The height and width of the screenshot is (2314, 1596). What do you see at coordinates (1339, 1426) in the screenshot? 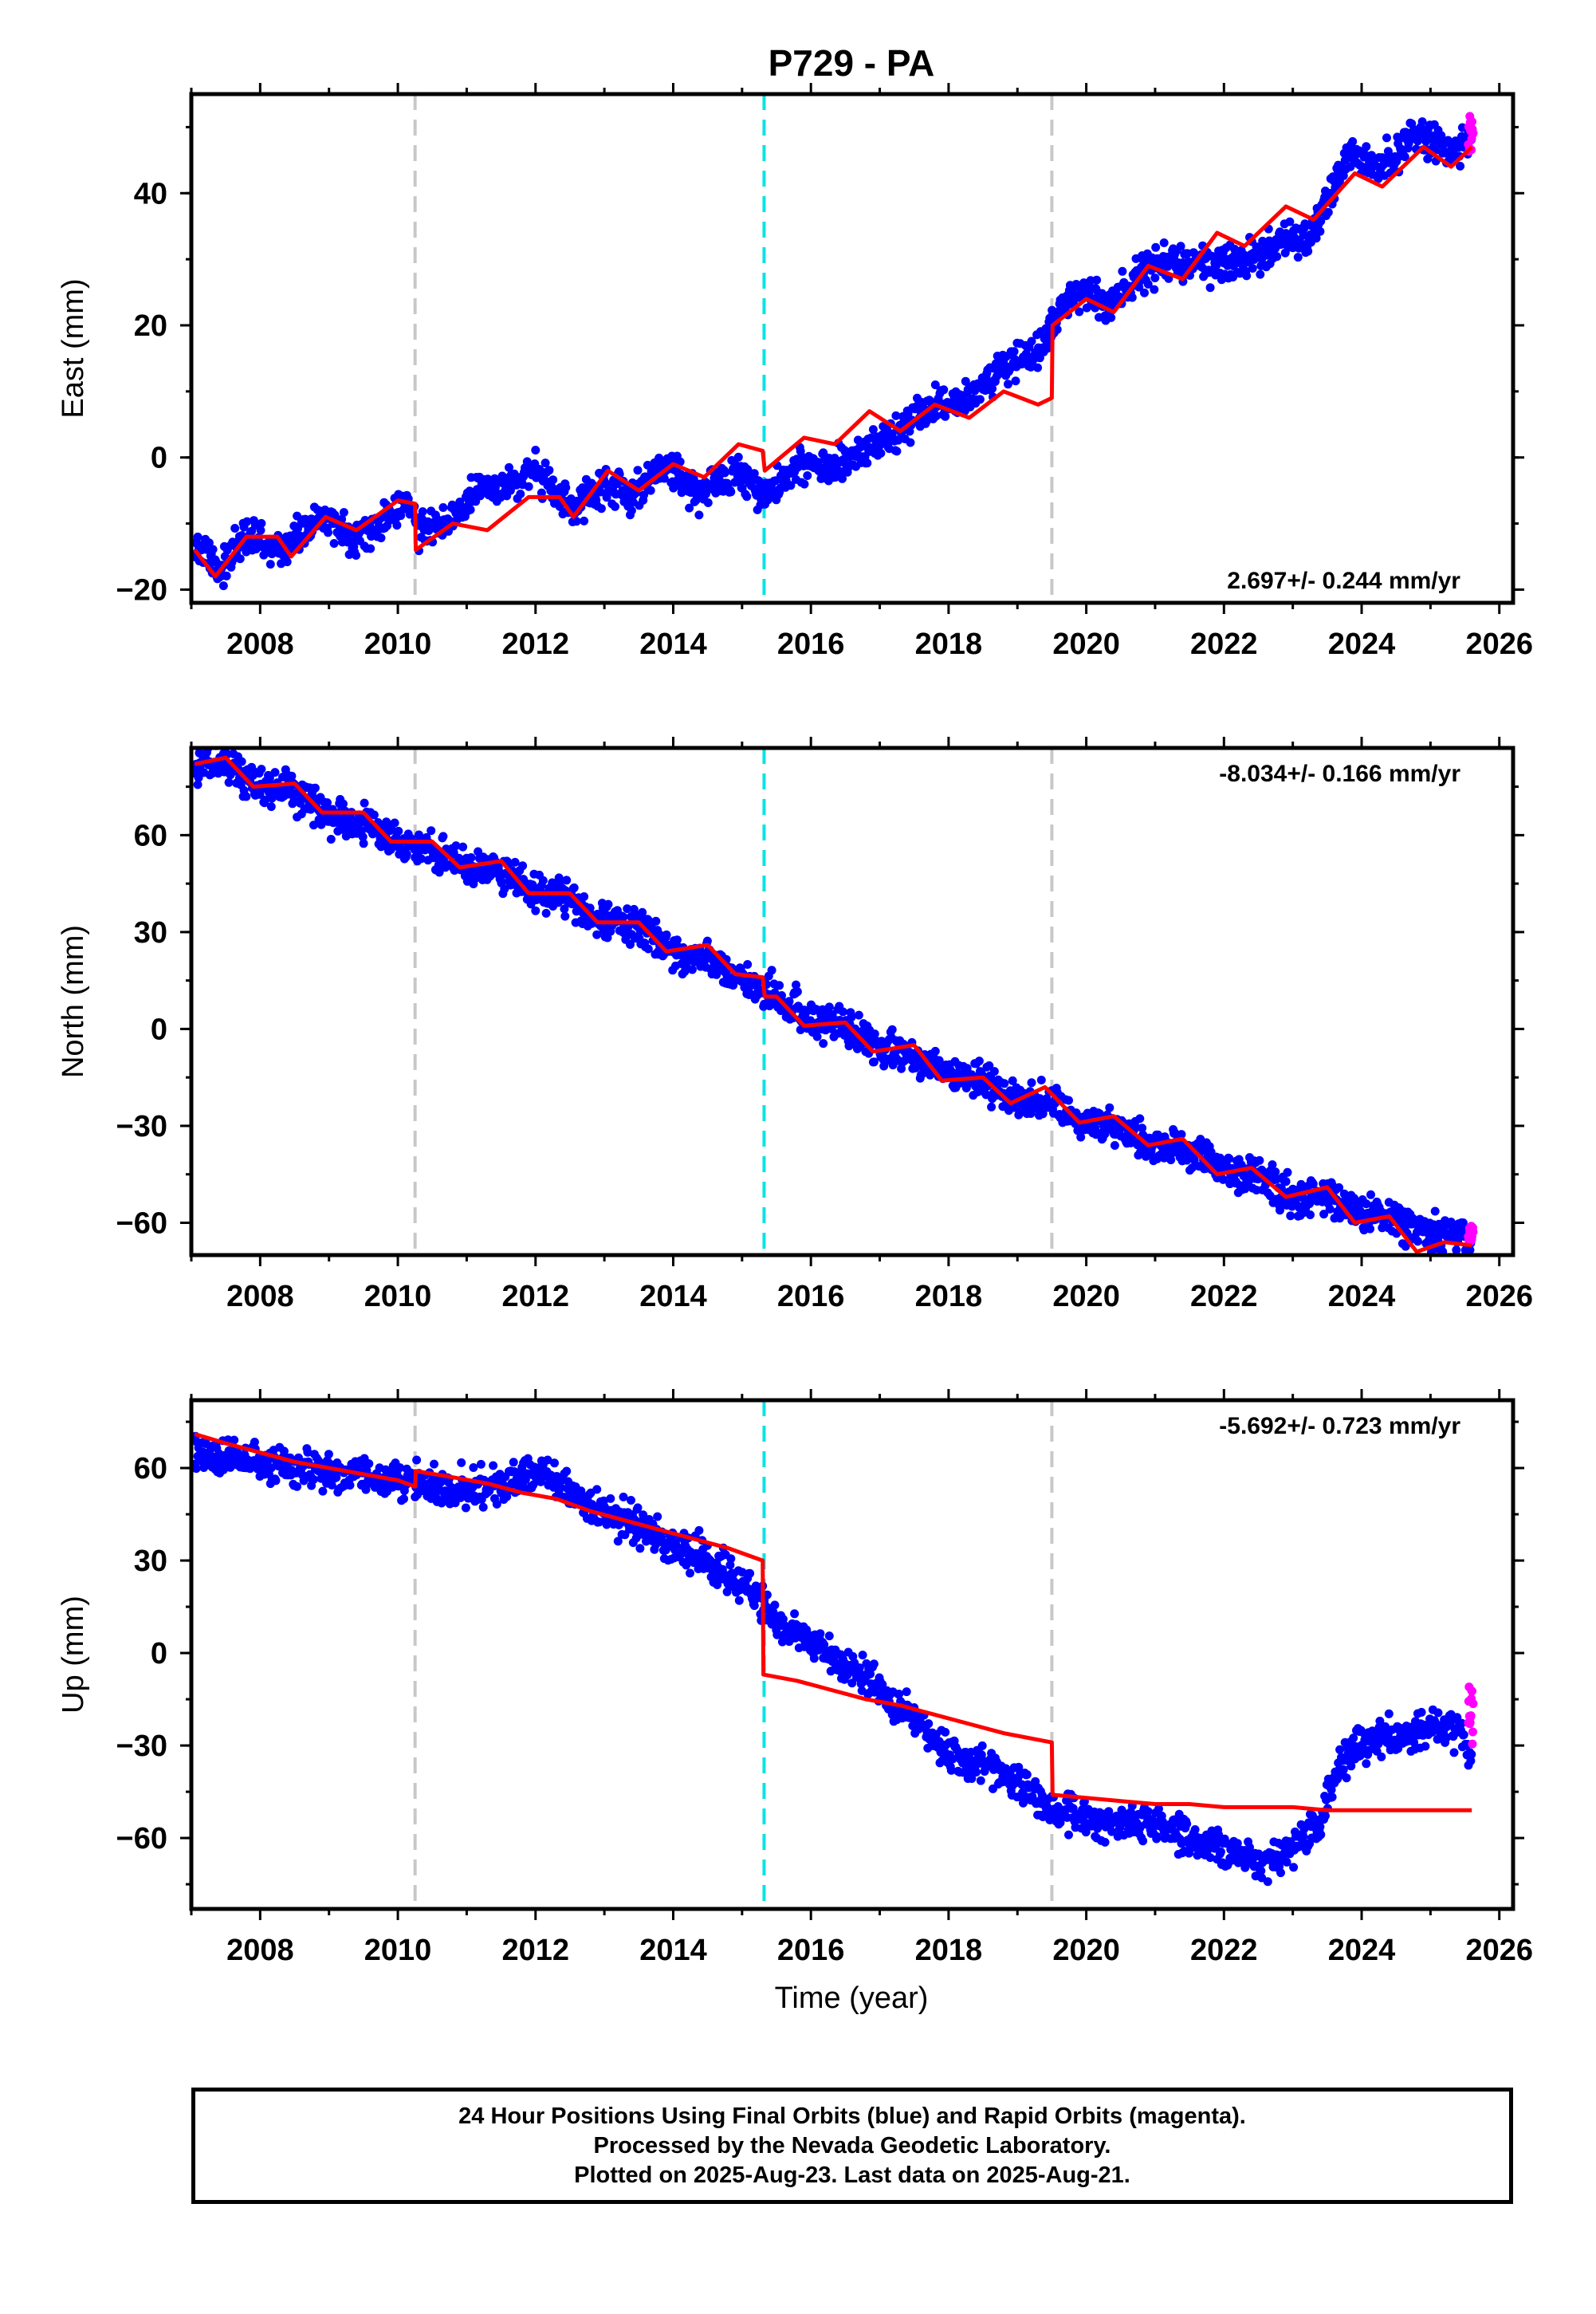
I see `velocity-label-up: -5.692+/- 0.723 mm/yr` at bounding box center [1339, 1426].